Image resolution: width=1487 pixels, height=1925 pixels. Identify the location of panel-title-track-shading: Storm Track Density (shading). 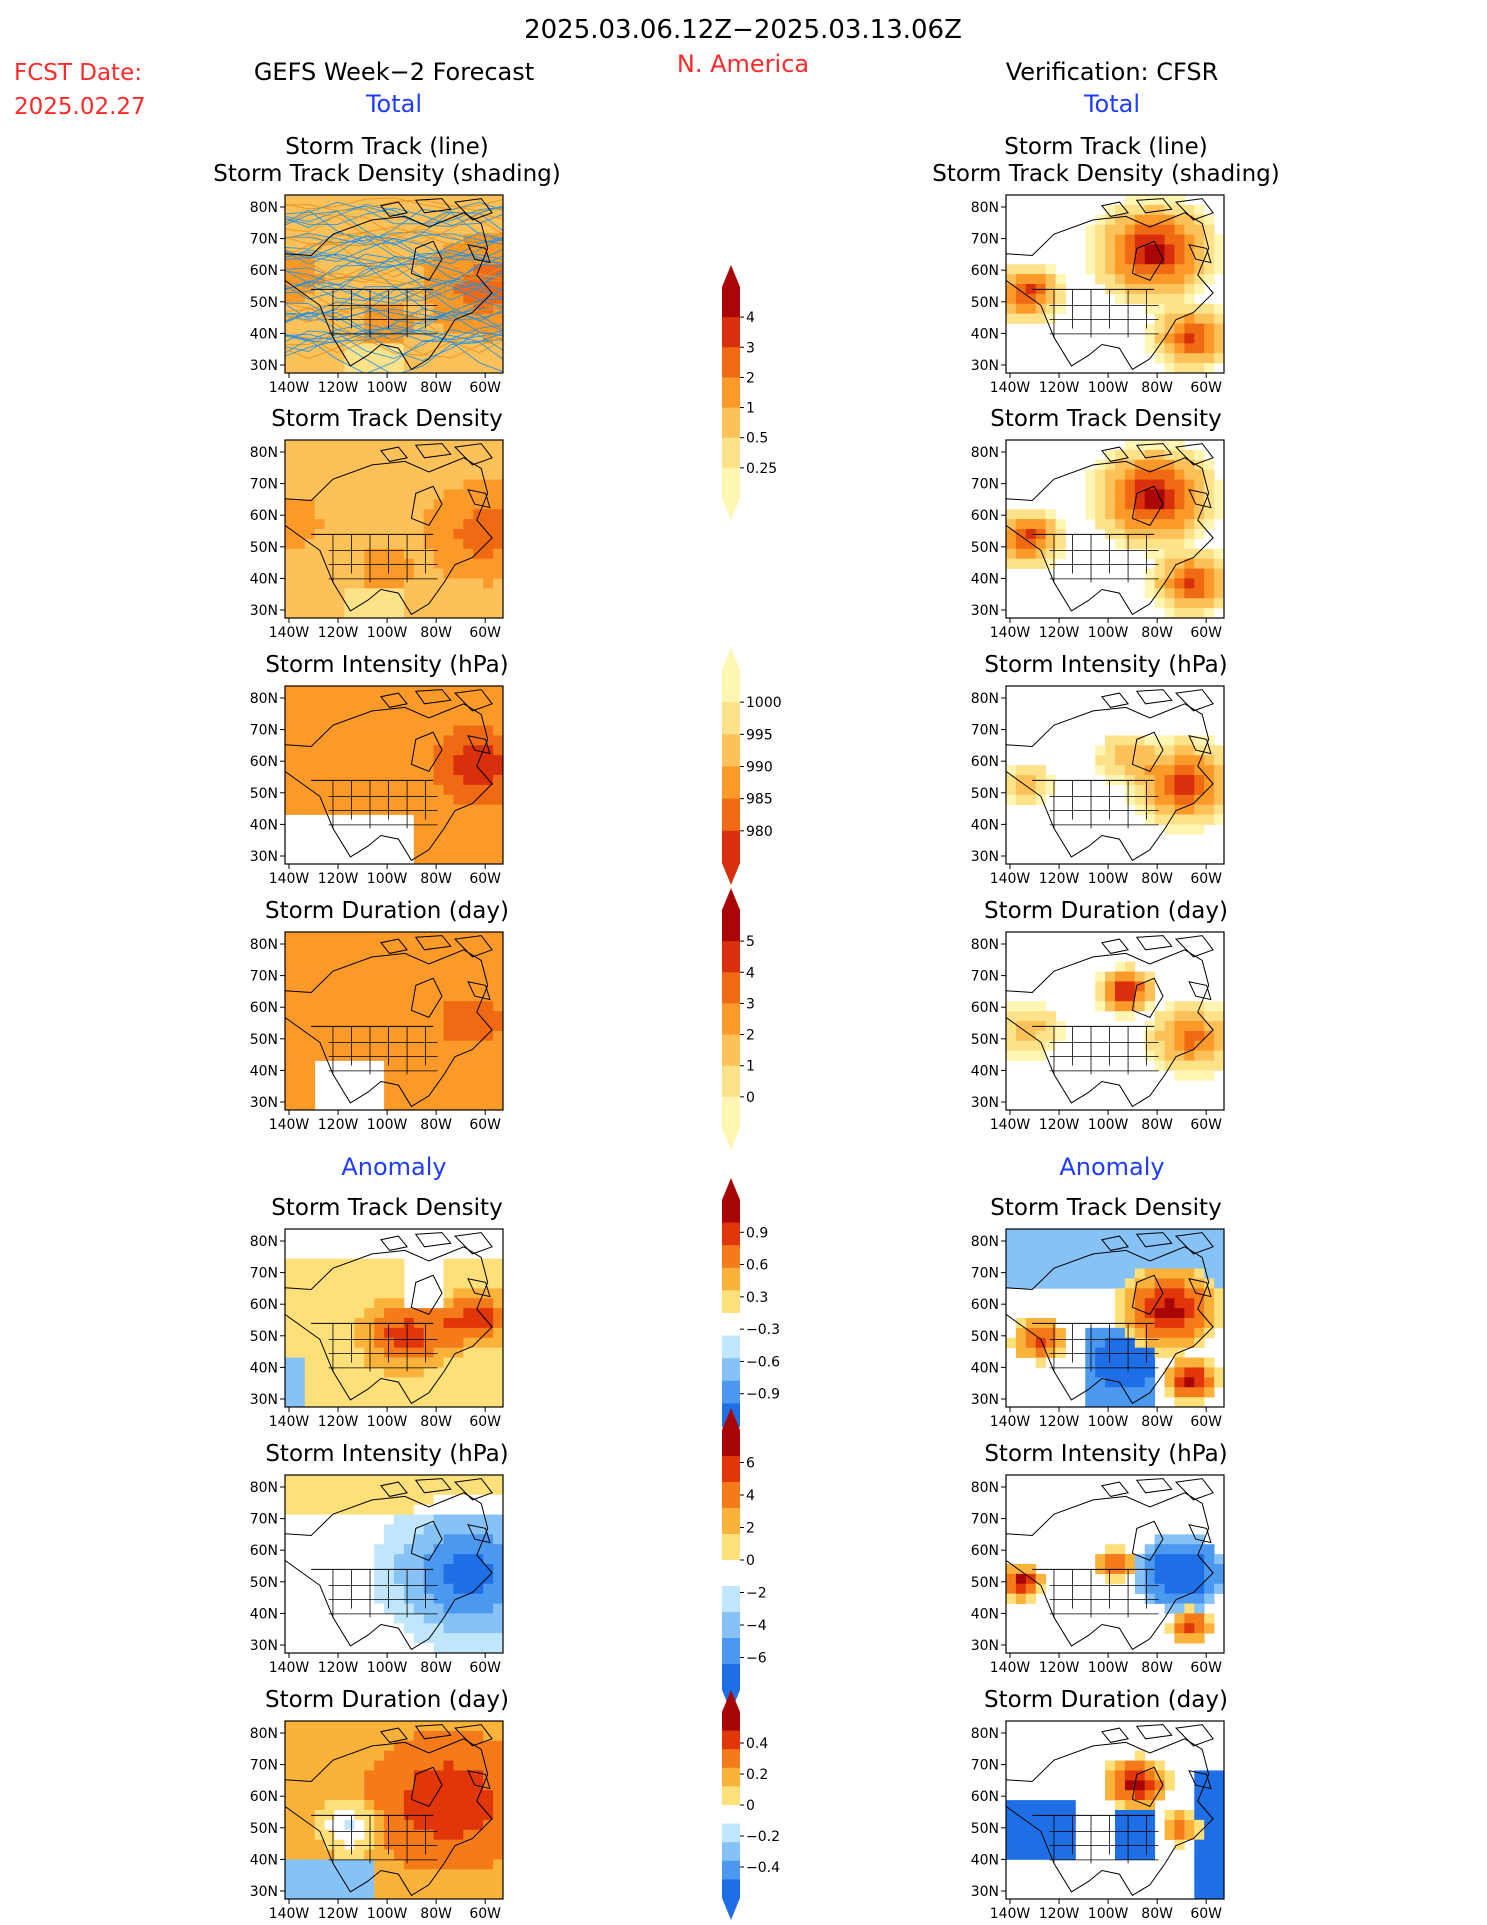
(386, 174).